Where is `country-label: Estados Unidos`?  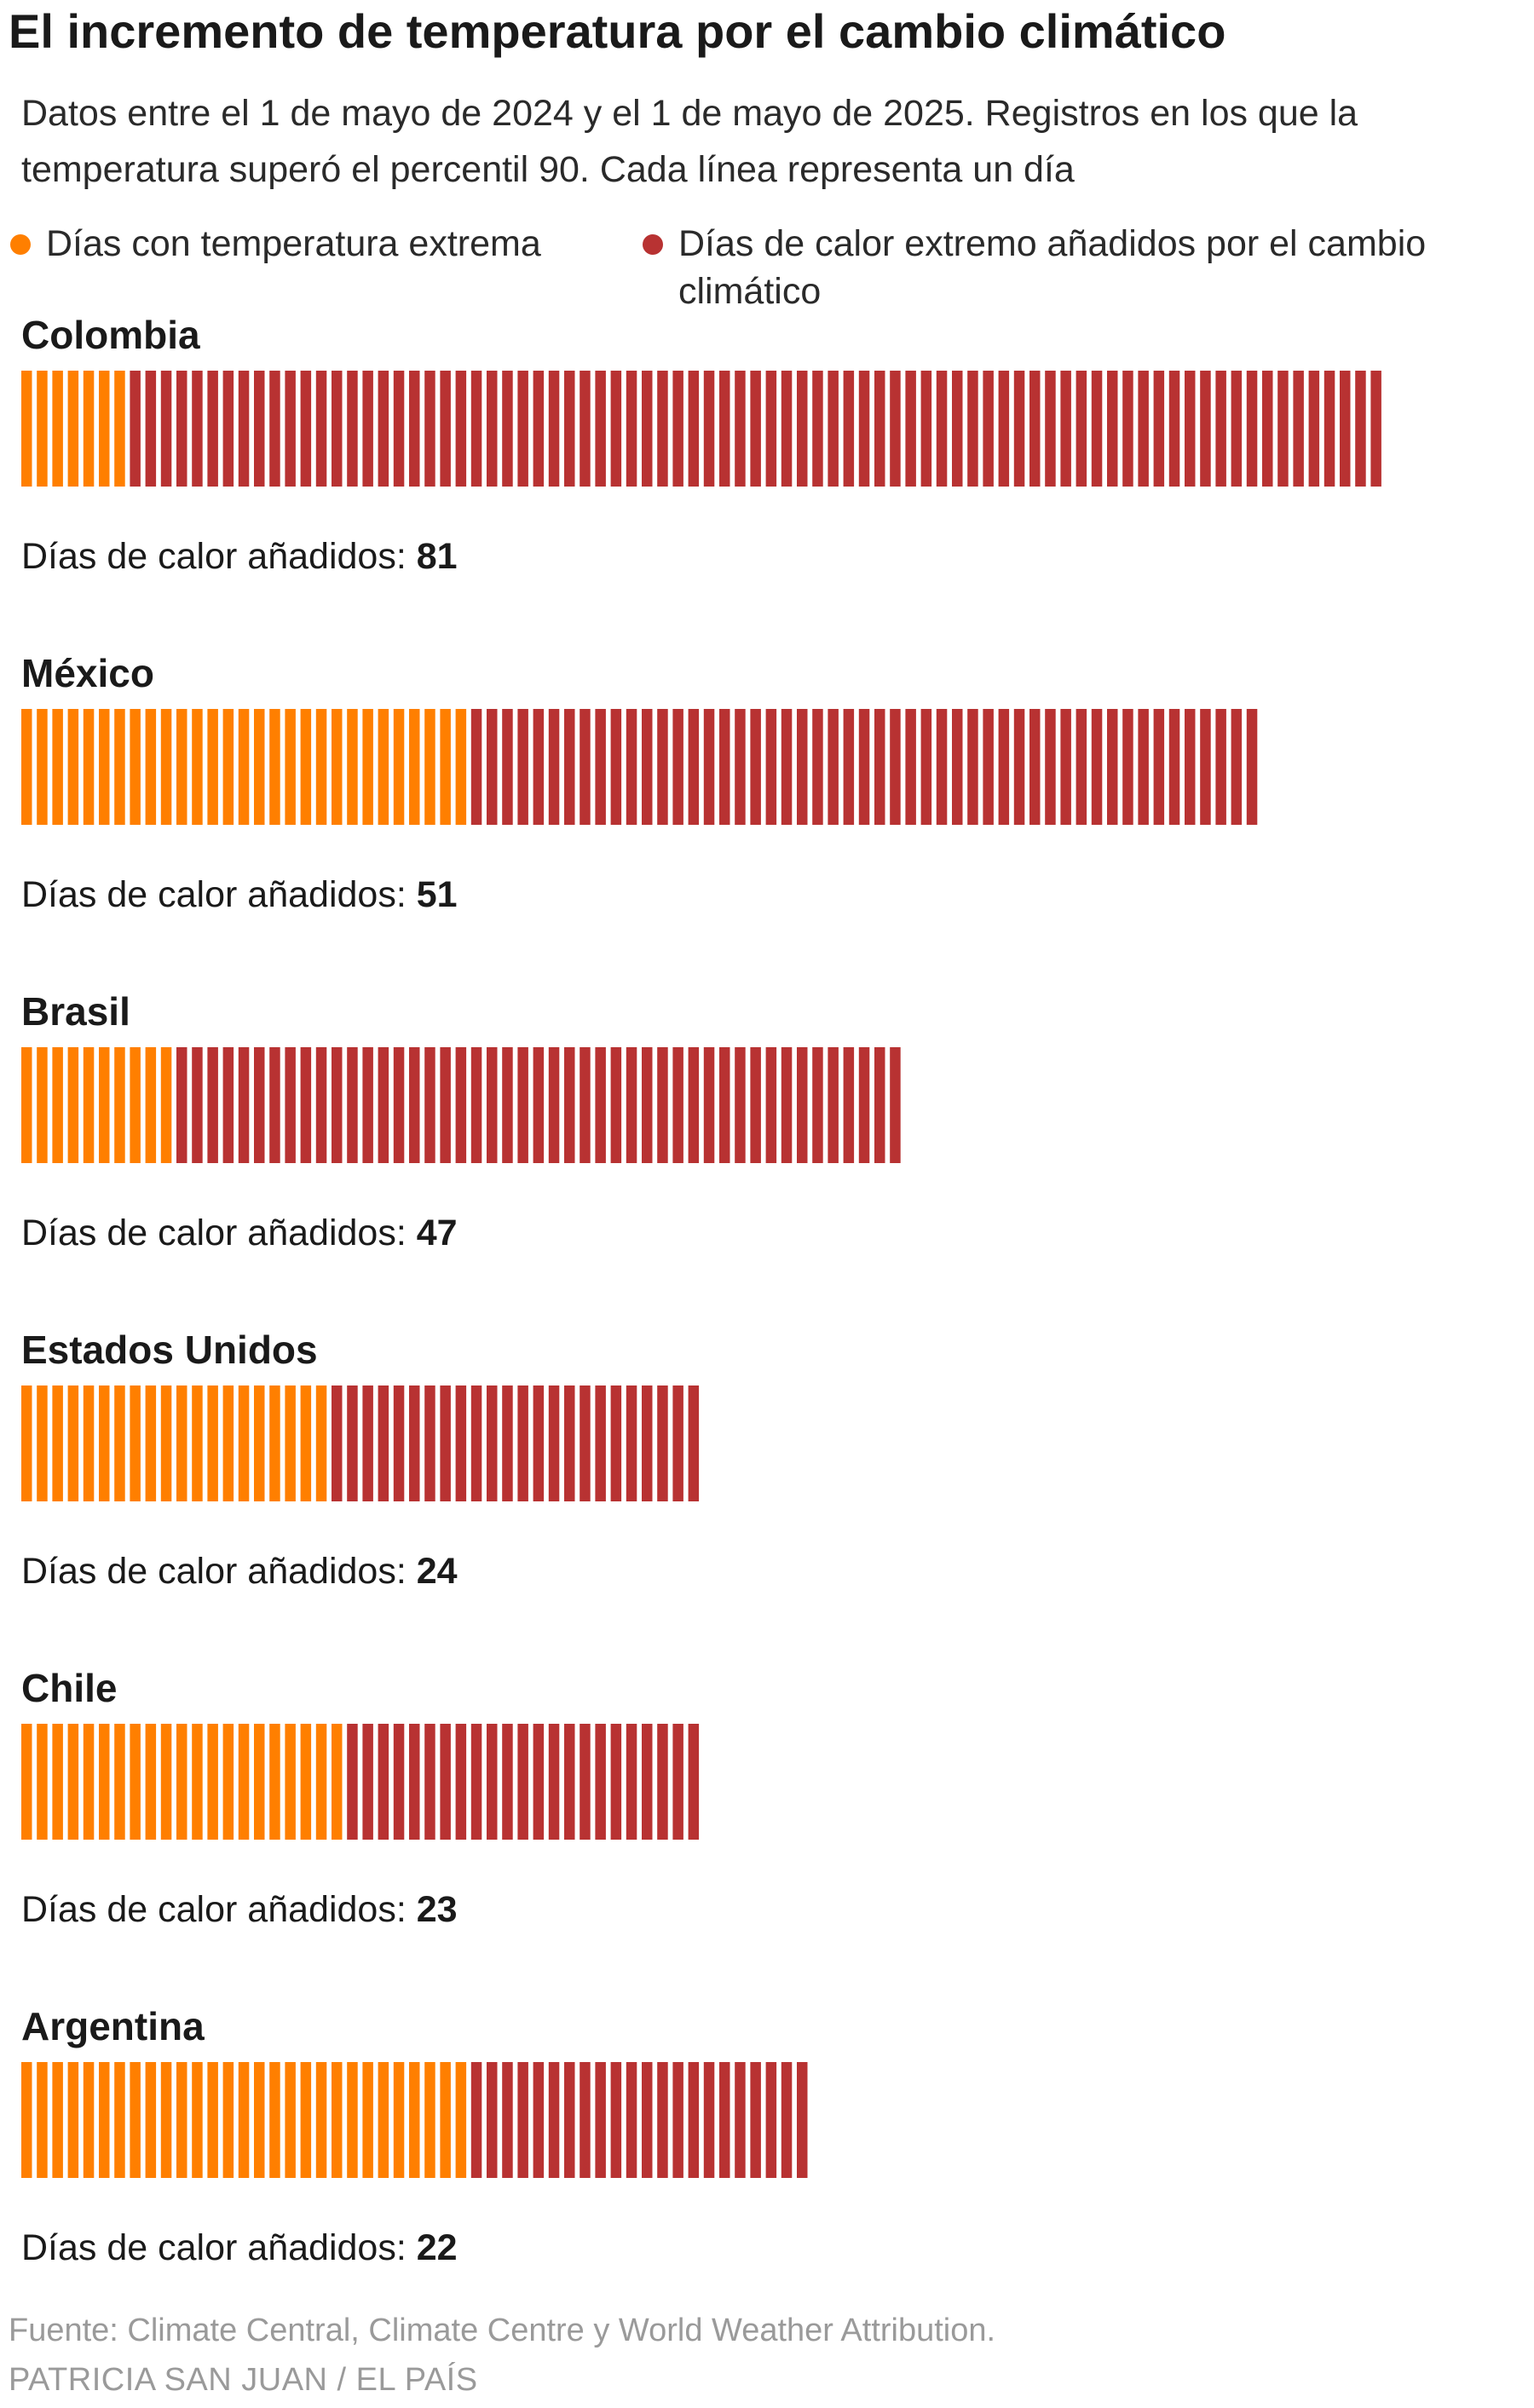
country-label: Estados Unidos is located at coordinates (169, 1350).